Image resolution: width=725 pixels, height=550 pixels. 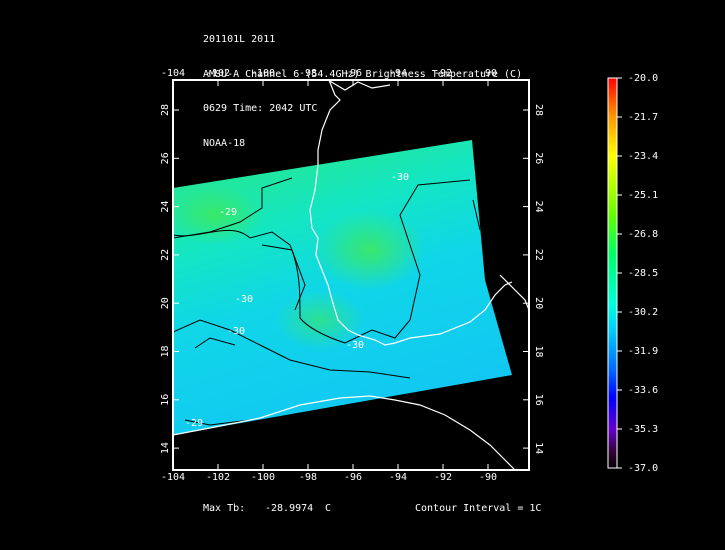 What do you see at coordinates (443, 477) in the screenshot?
I see `lon-label-bottom: -92` at bounding box center [443, 477].